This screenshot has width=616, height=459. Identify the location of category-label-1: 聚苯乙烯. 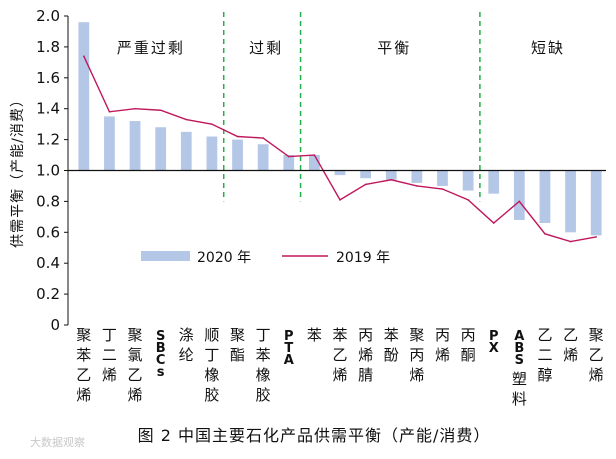
(83, 365).